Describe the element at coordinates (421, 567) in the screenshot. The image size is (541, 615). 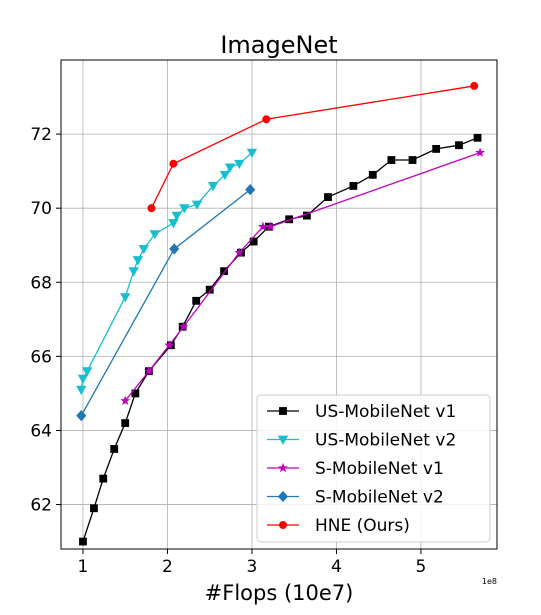
I see `x-tick-label: 5` at that location.